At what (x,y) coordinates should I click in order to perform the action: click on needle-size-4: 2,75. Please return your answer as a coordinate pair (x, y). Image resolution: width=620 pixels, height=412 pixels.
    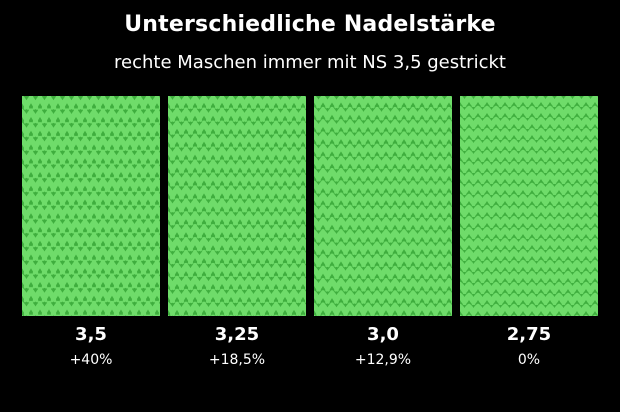
    Looking at the image, I should click on (529, 334).